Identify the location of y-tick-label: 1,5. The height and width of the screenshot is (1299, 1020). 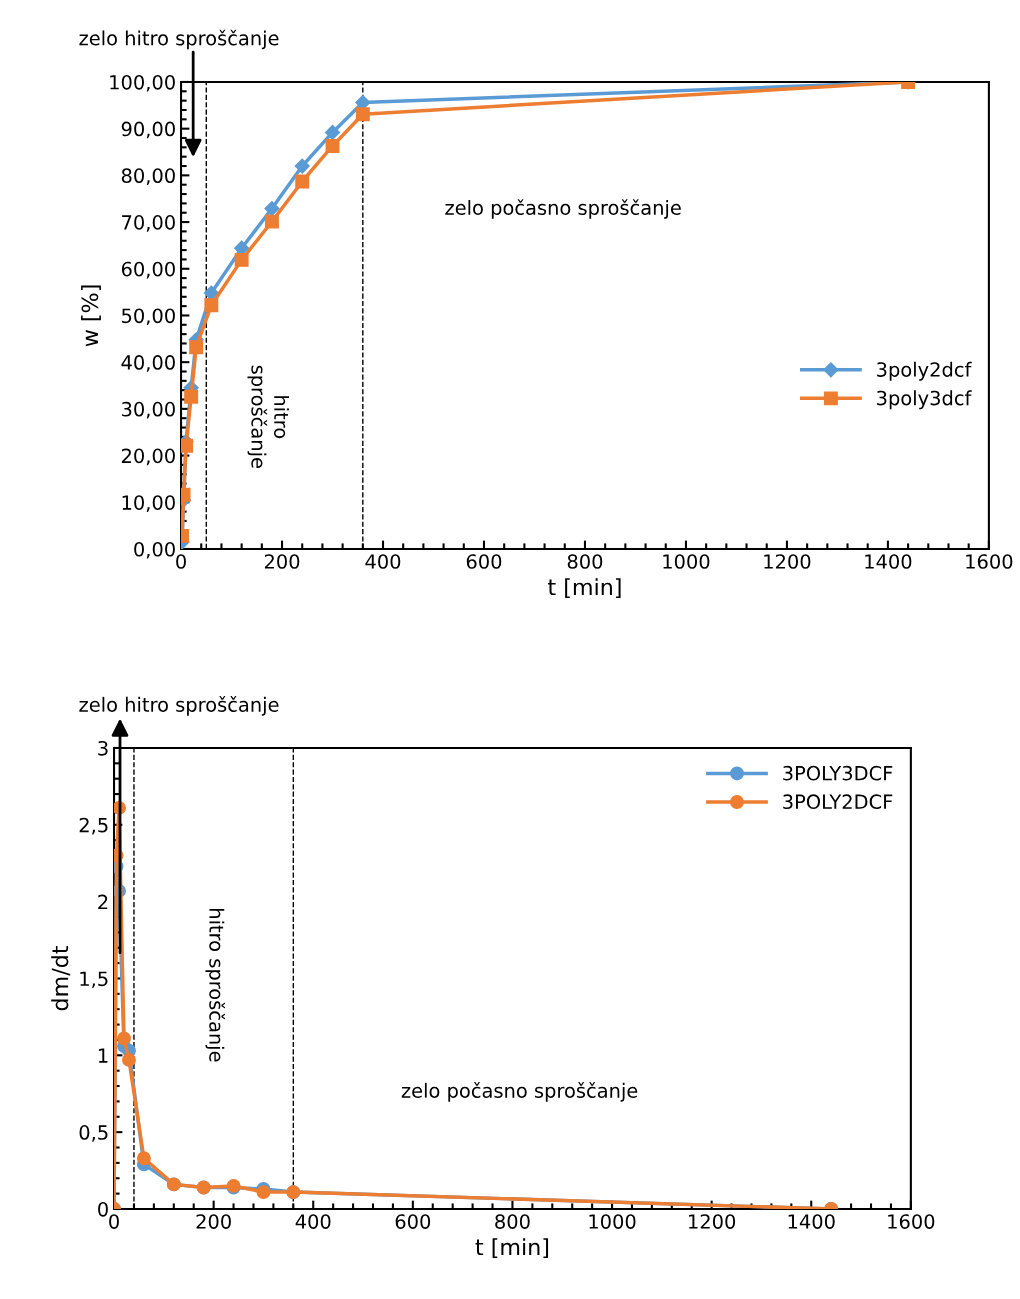
(94, 980).